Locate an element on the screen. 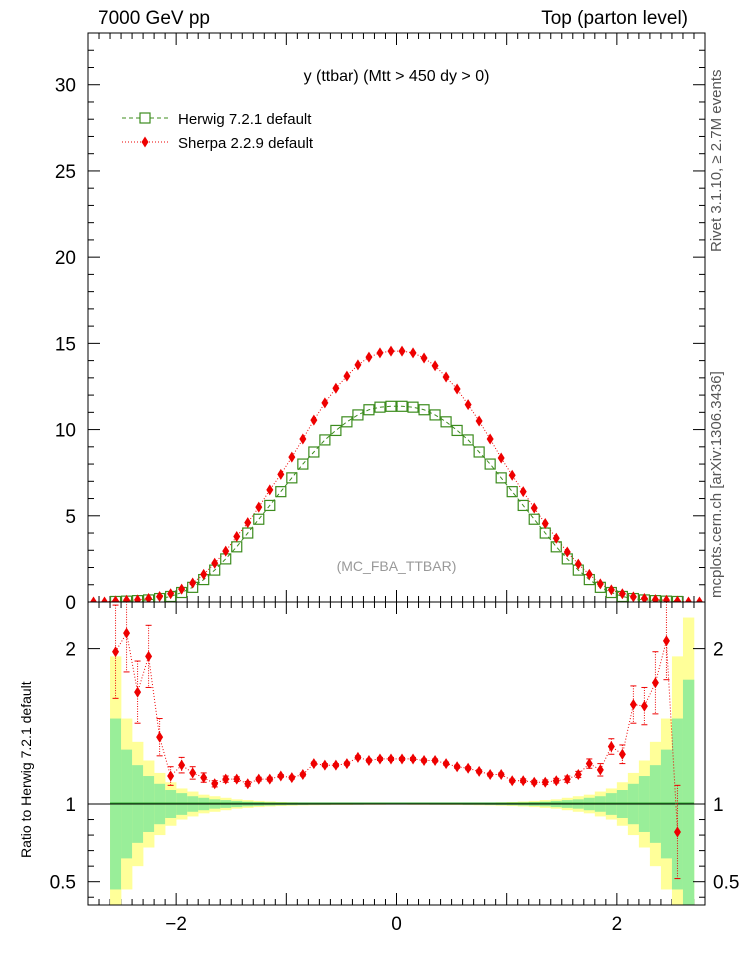  ratio-y-tick-label-left: 2 is located at coordinates (70, 650).